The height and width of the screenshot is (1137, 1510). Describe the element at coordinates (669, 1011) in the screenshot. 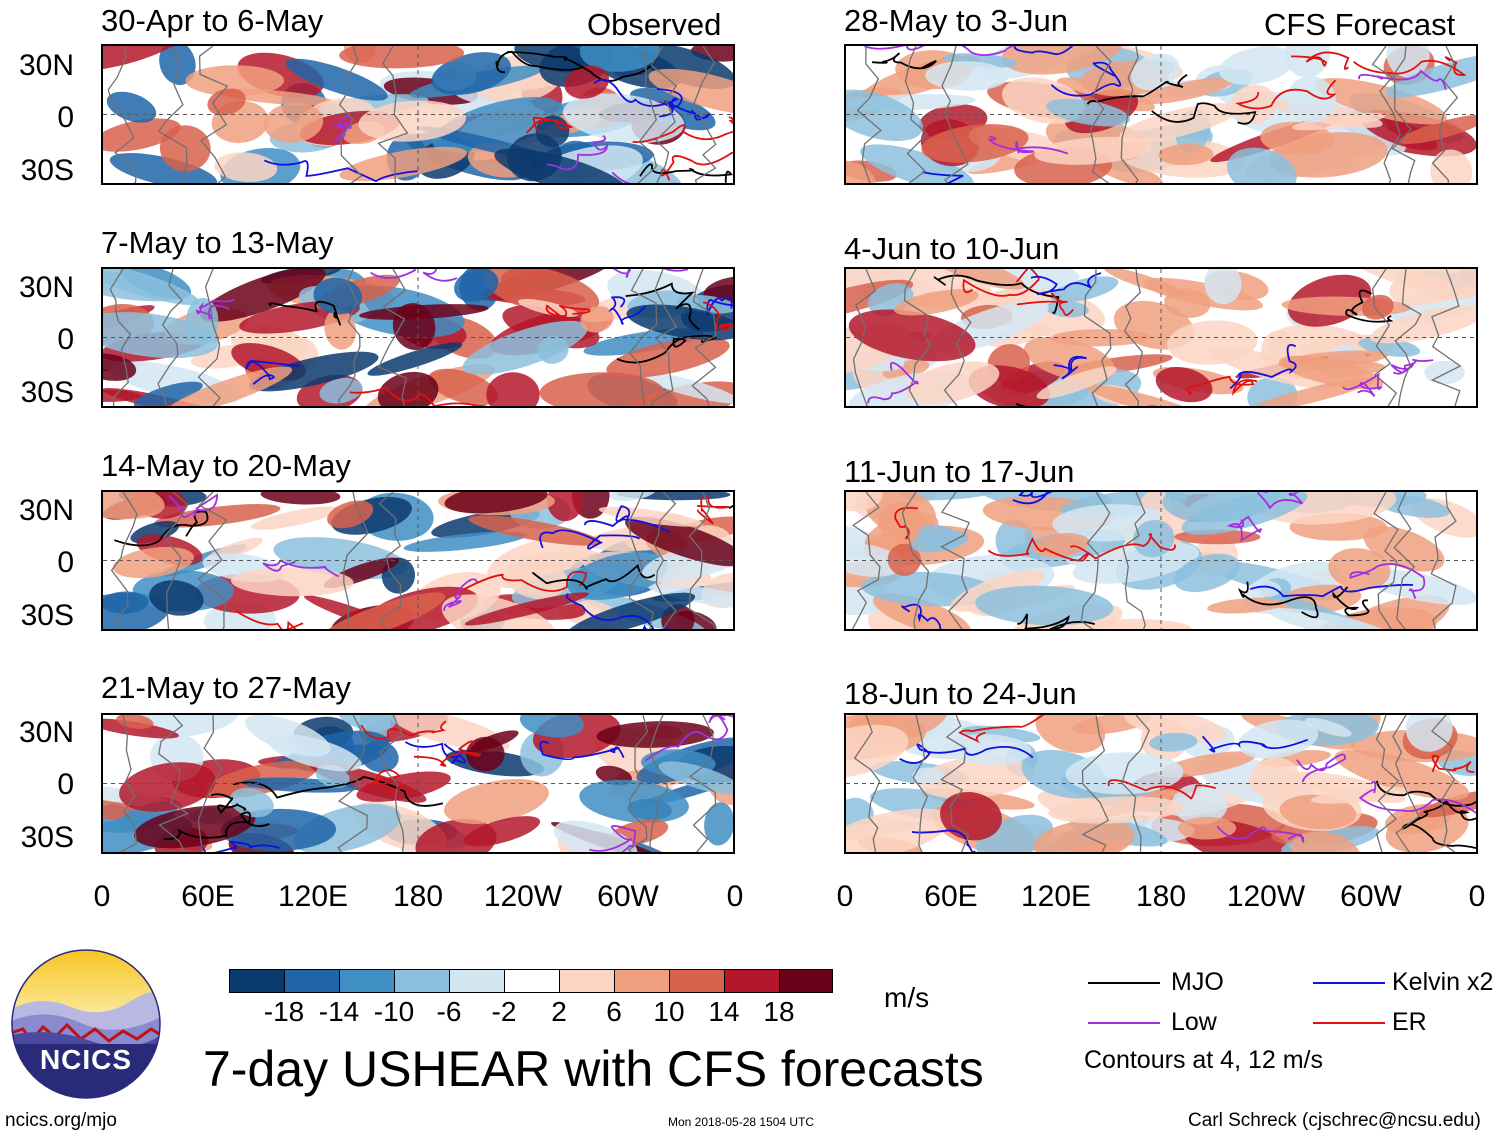

I see `colorbar-tick: 10` at that location.